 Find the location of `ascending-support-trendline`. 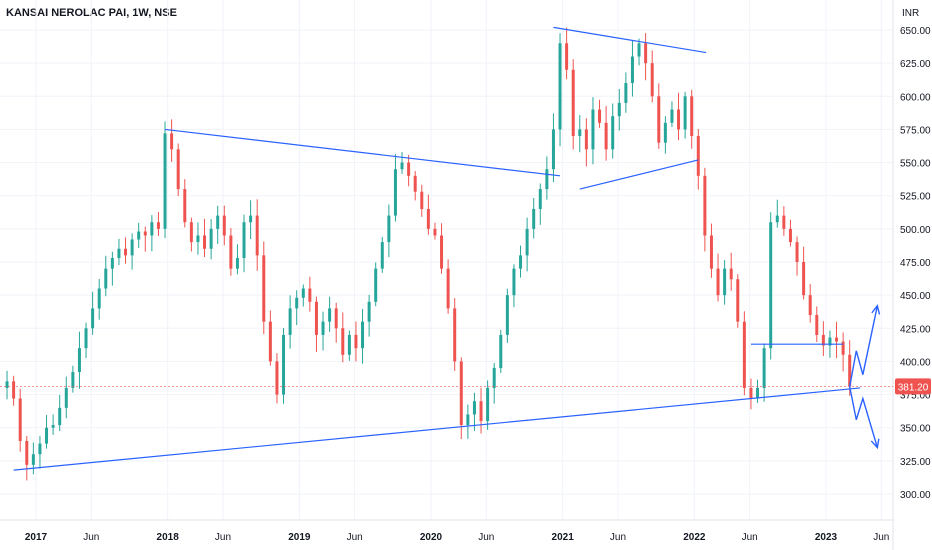

ascending-support-trendline is located at coordinates (437, 429).